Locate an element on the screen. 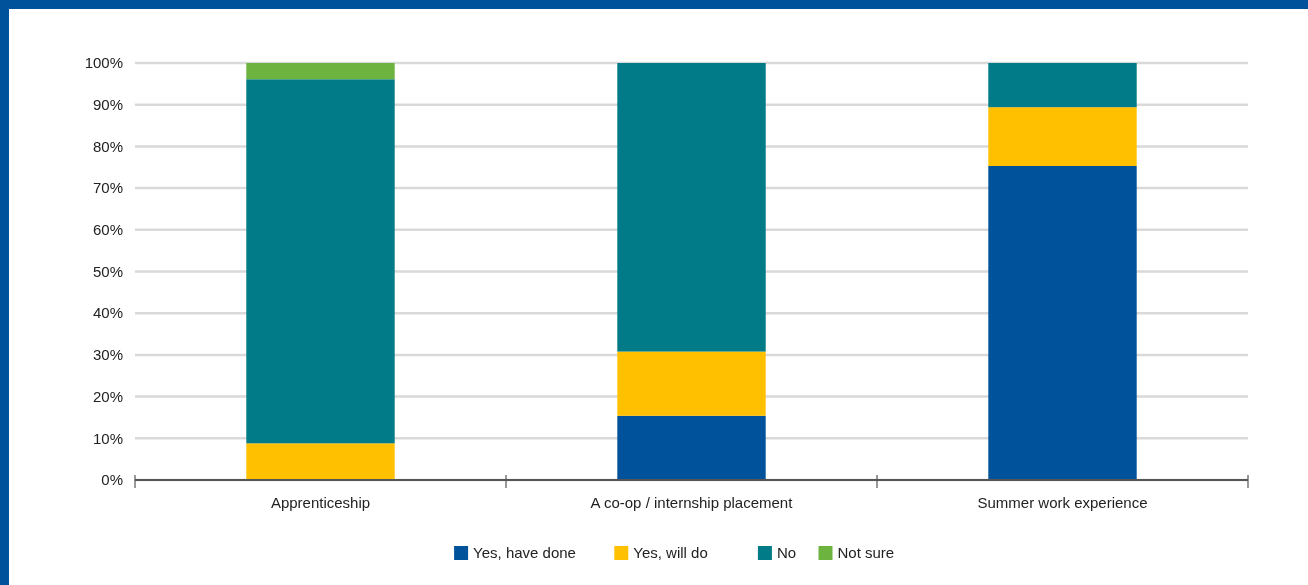 This screenshot has height=585, width=1308. y-tick-label: 50% is located at coordinates (107, 271).